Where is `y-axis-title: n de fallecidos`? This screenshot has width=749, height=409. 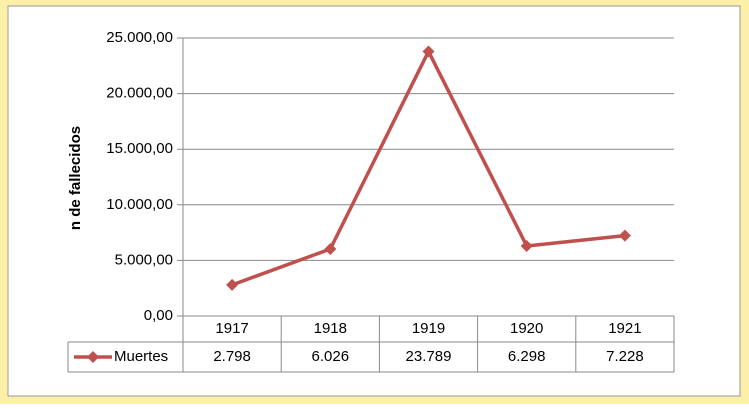 y-axis-title: n de fallecidos is located at coordinates (75, 178).